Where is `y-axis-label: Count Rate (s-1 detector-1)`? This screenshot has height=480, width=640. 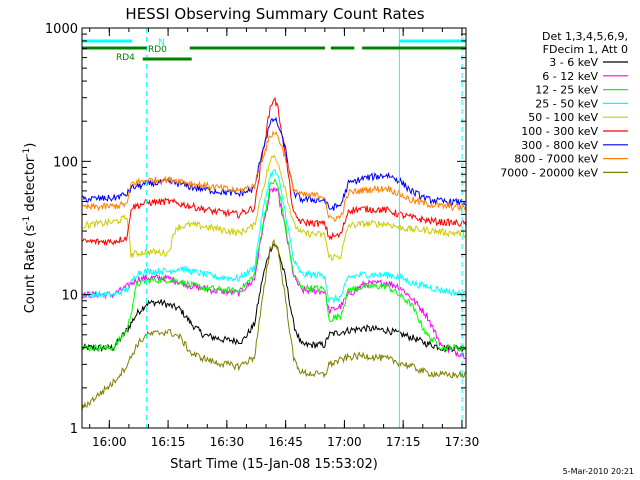 y-axis-label: Count Rate (s-1 detector-1) is located at coordinates (30, 228).